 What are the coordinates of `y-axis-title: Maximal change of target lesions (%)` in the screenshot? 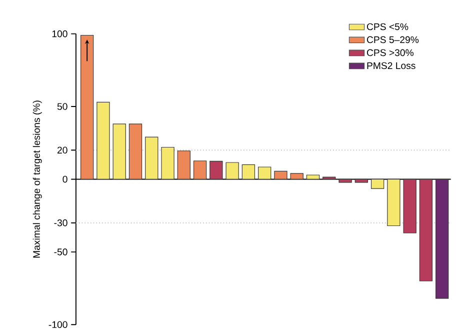 It's located at (37, 179).